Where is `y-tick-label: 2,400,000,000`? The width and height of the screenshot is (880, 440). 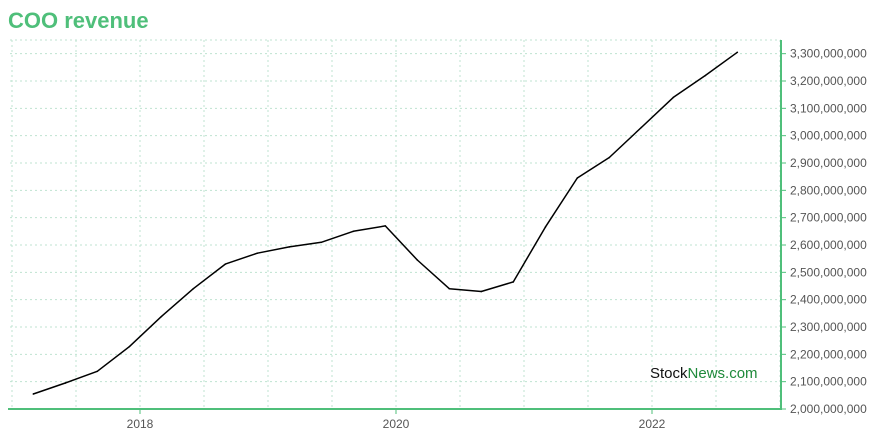
y-tick-label: 2,400,000,000 is located at coordinates (828, 300).